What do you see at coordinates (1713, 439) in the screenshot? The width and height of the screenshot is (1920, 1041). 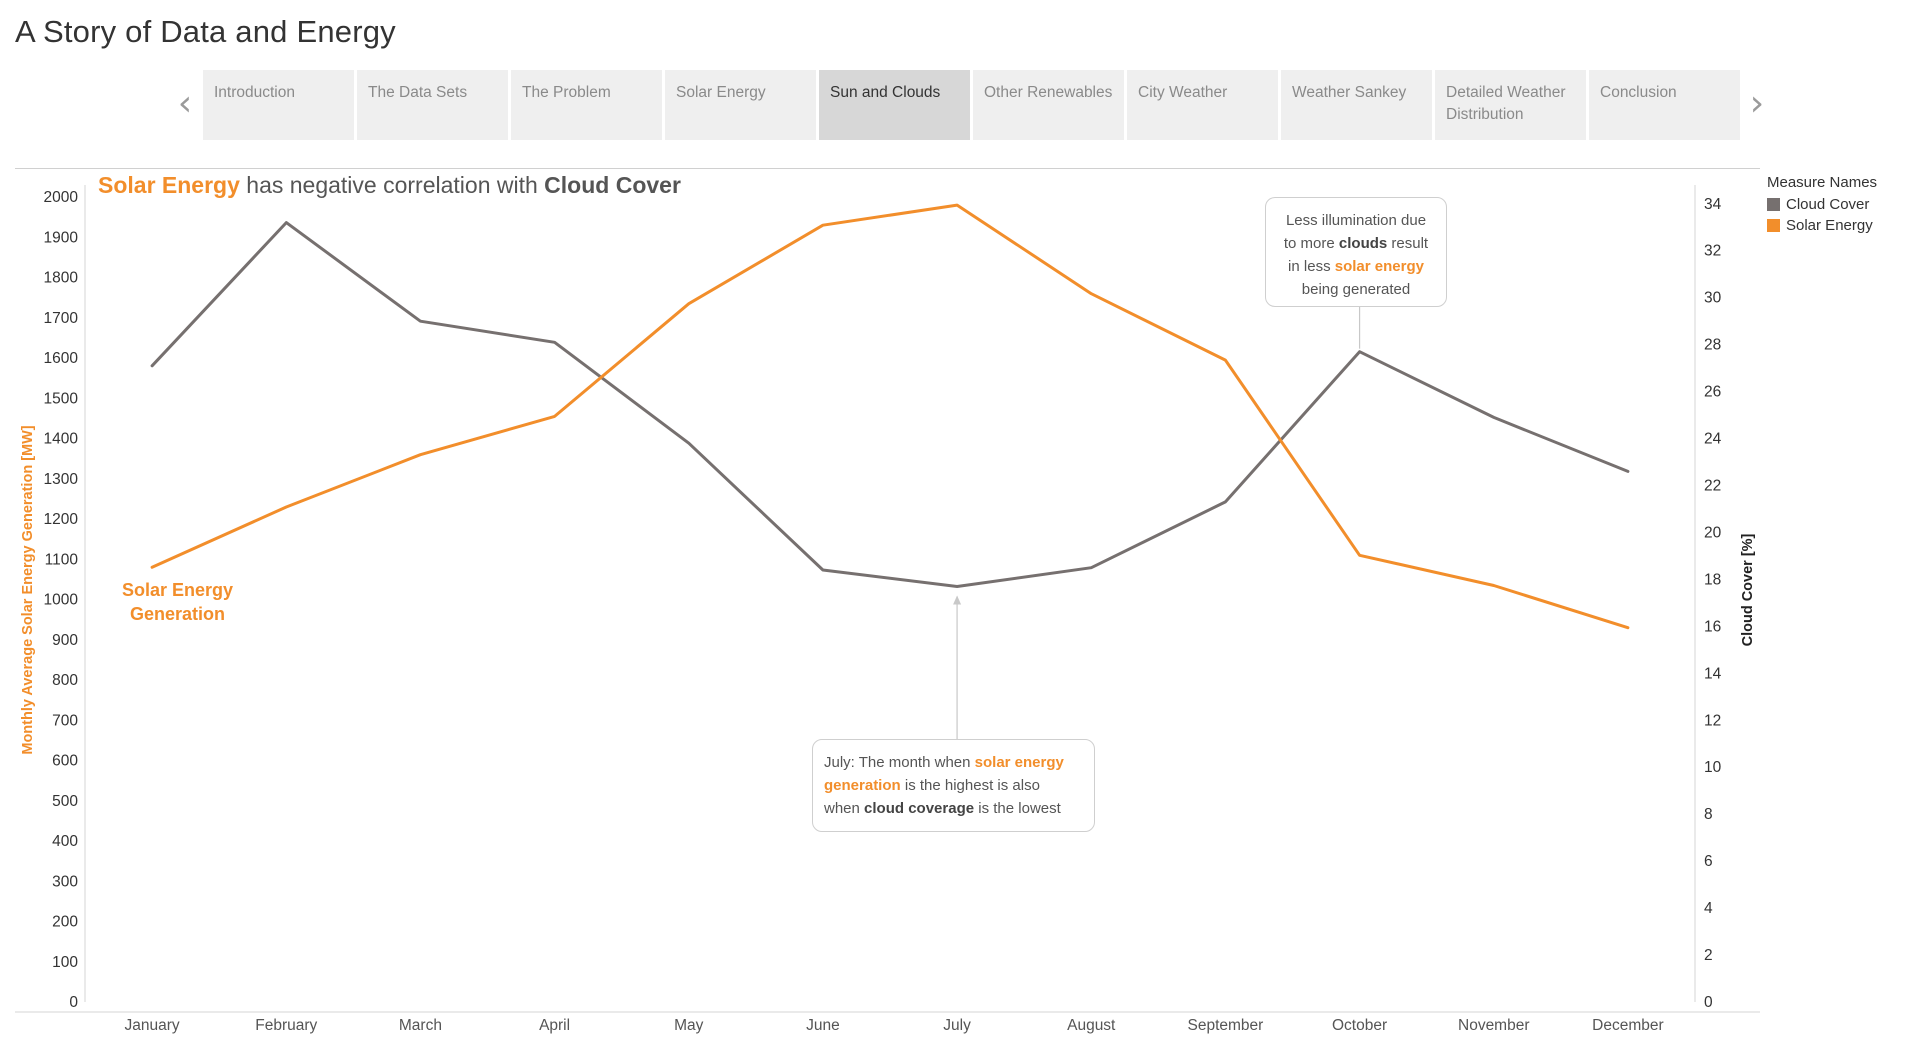 I see `y-right-tick-label: 24` at bounding box center [1713, 439].